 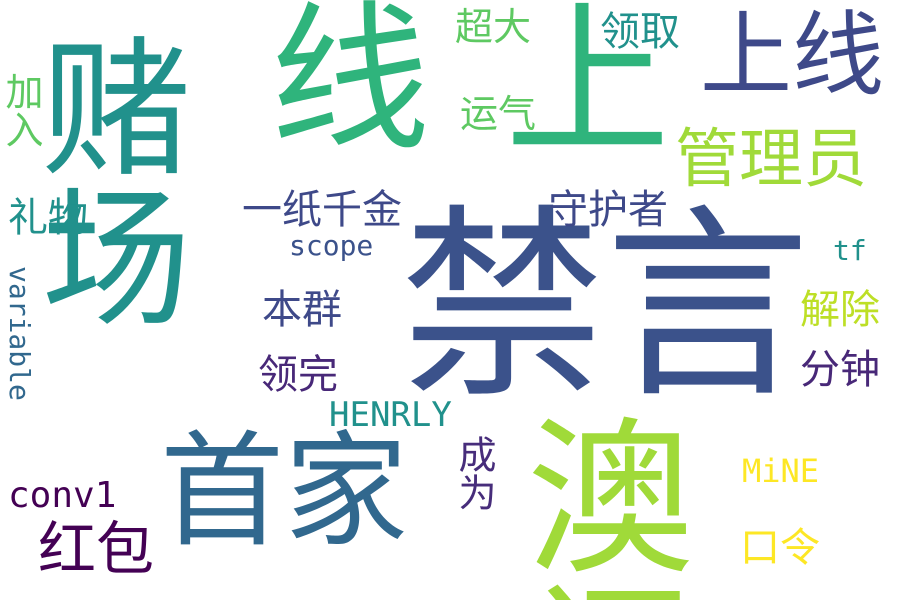 What do you see at coordinates (19, 333) in the screenshot?
I see `word-variable: variable` at bounding box center [19, 333].